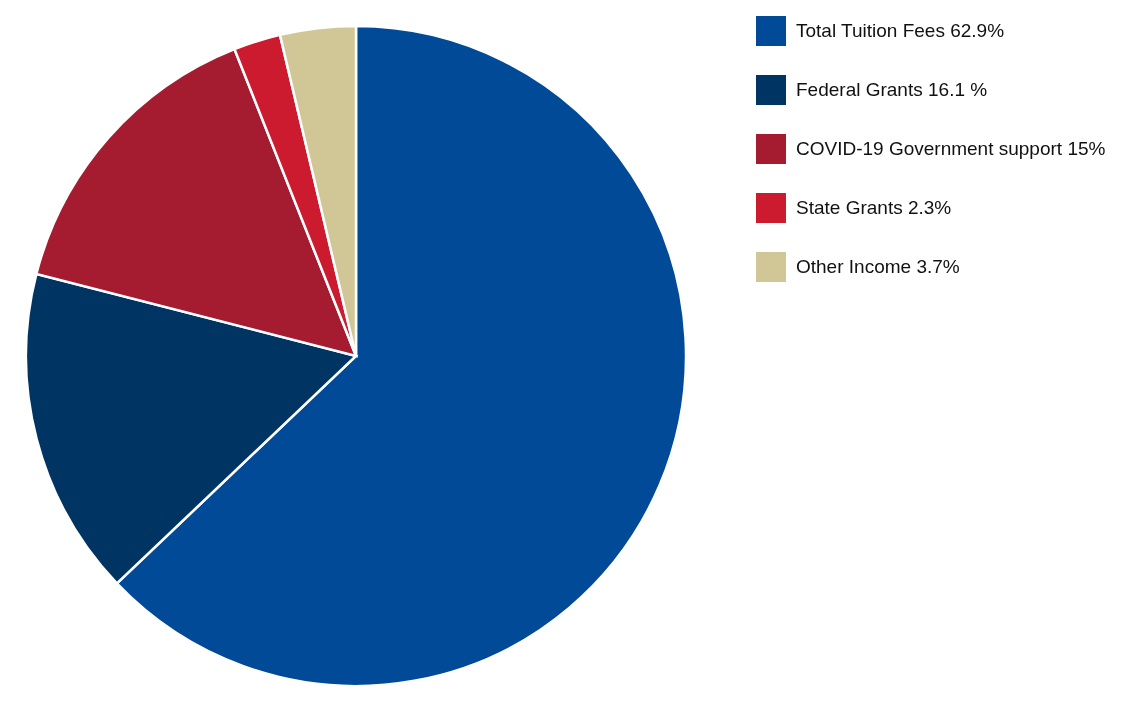 The height and width of the screenshot is (711, 1139). Describe the element at coordinates (900, 30) in the screenshot. I see `legend-label: Total Tuition Fees 62.9%` at that location.